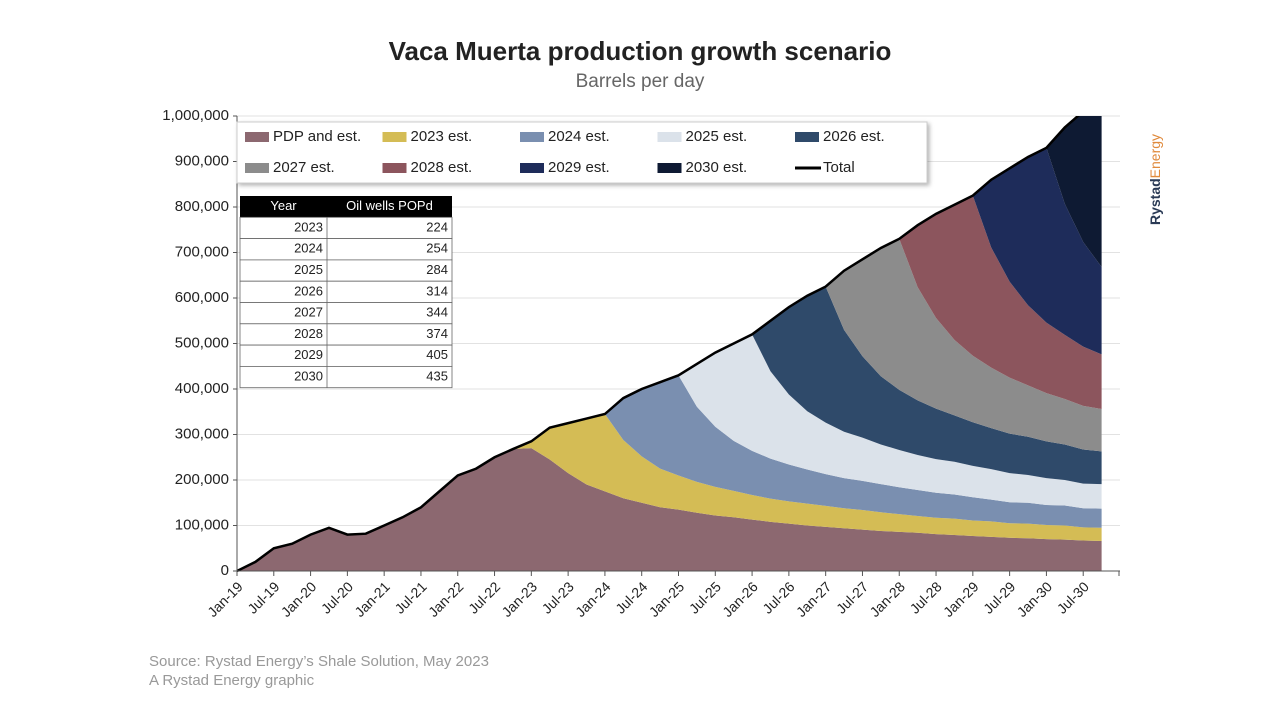  Describe the element at coordinates (437, 375) in the screenshot. I see `table-cell: 435` at that location.